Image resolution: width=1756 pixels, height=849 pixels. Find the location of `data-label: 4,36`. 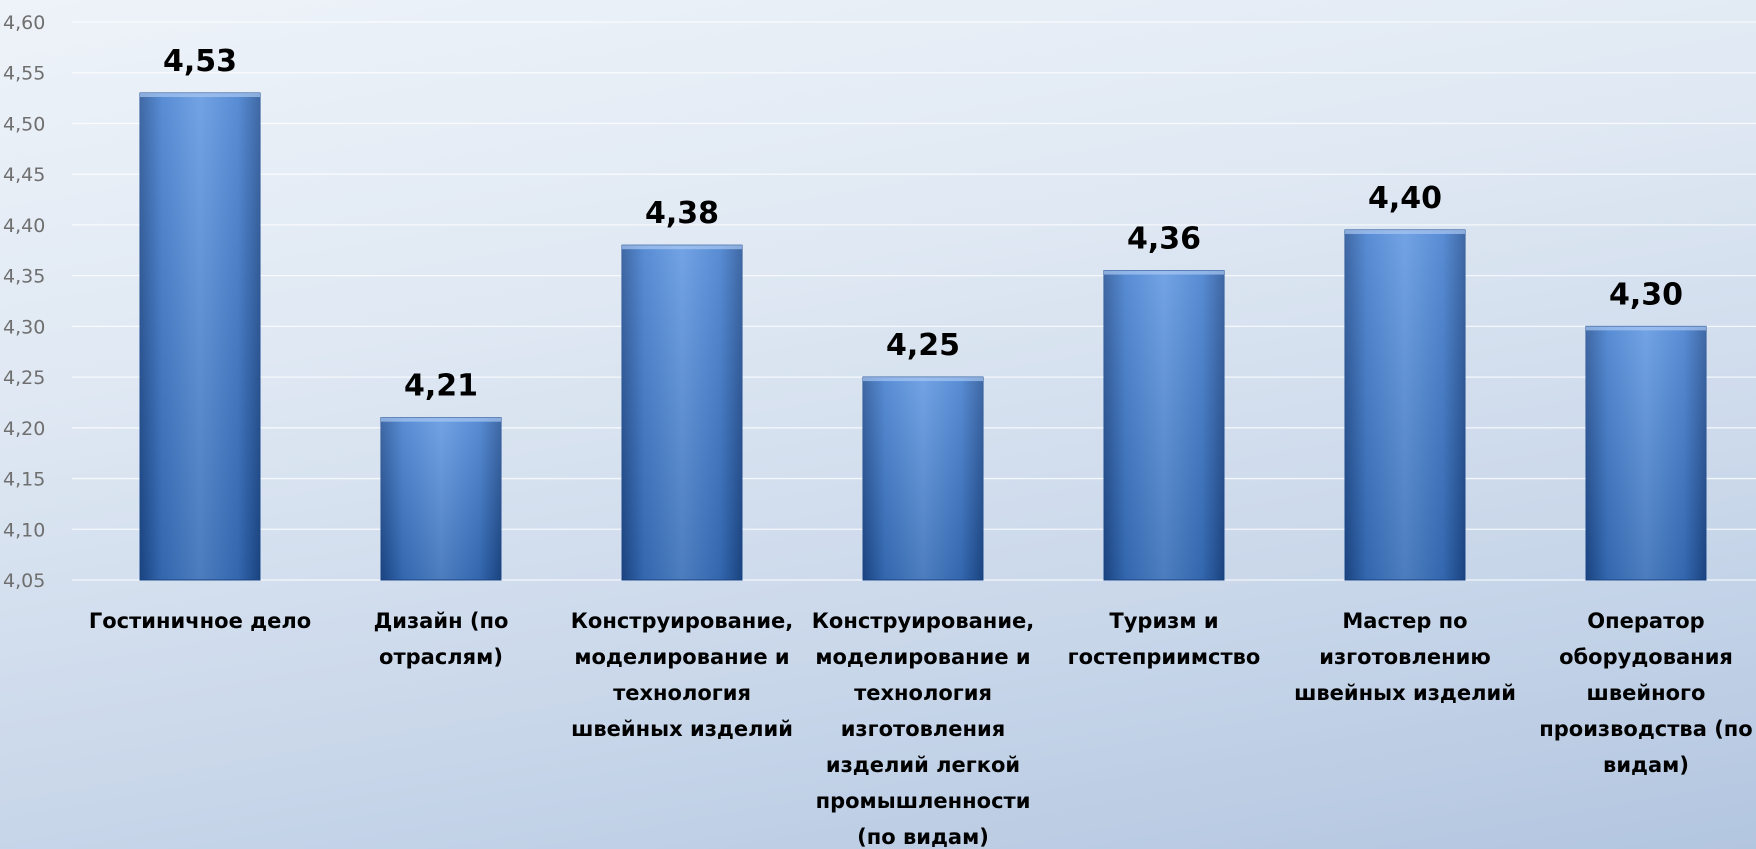

data-label: 4,36 is located at coordinates (1164, 239).